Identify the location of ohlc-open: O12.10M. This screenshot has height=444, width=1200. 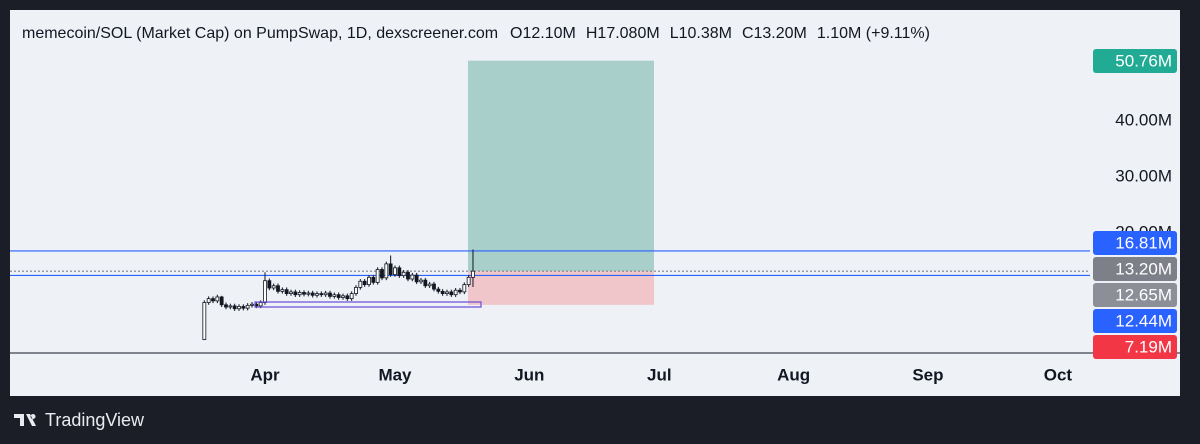
(543, 33).